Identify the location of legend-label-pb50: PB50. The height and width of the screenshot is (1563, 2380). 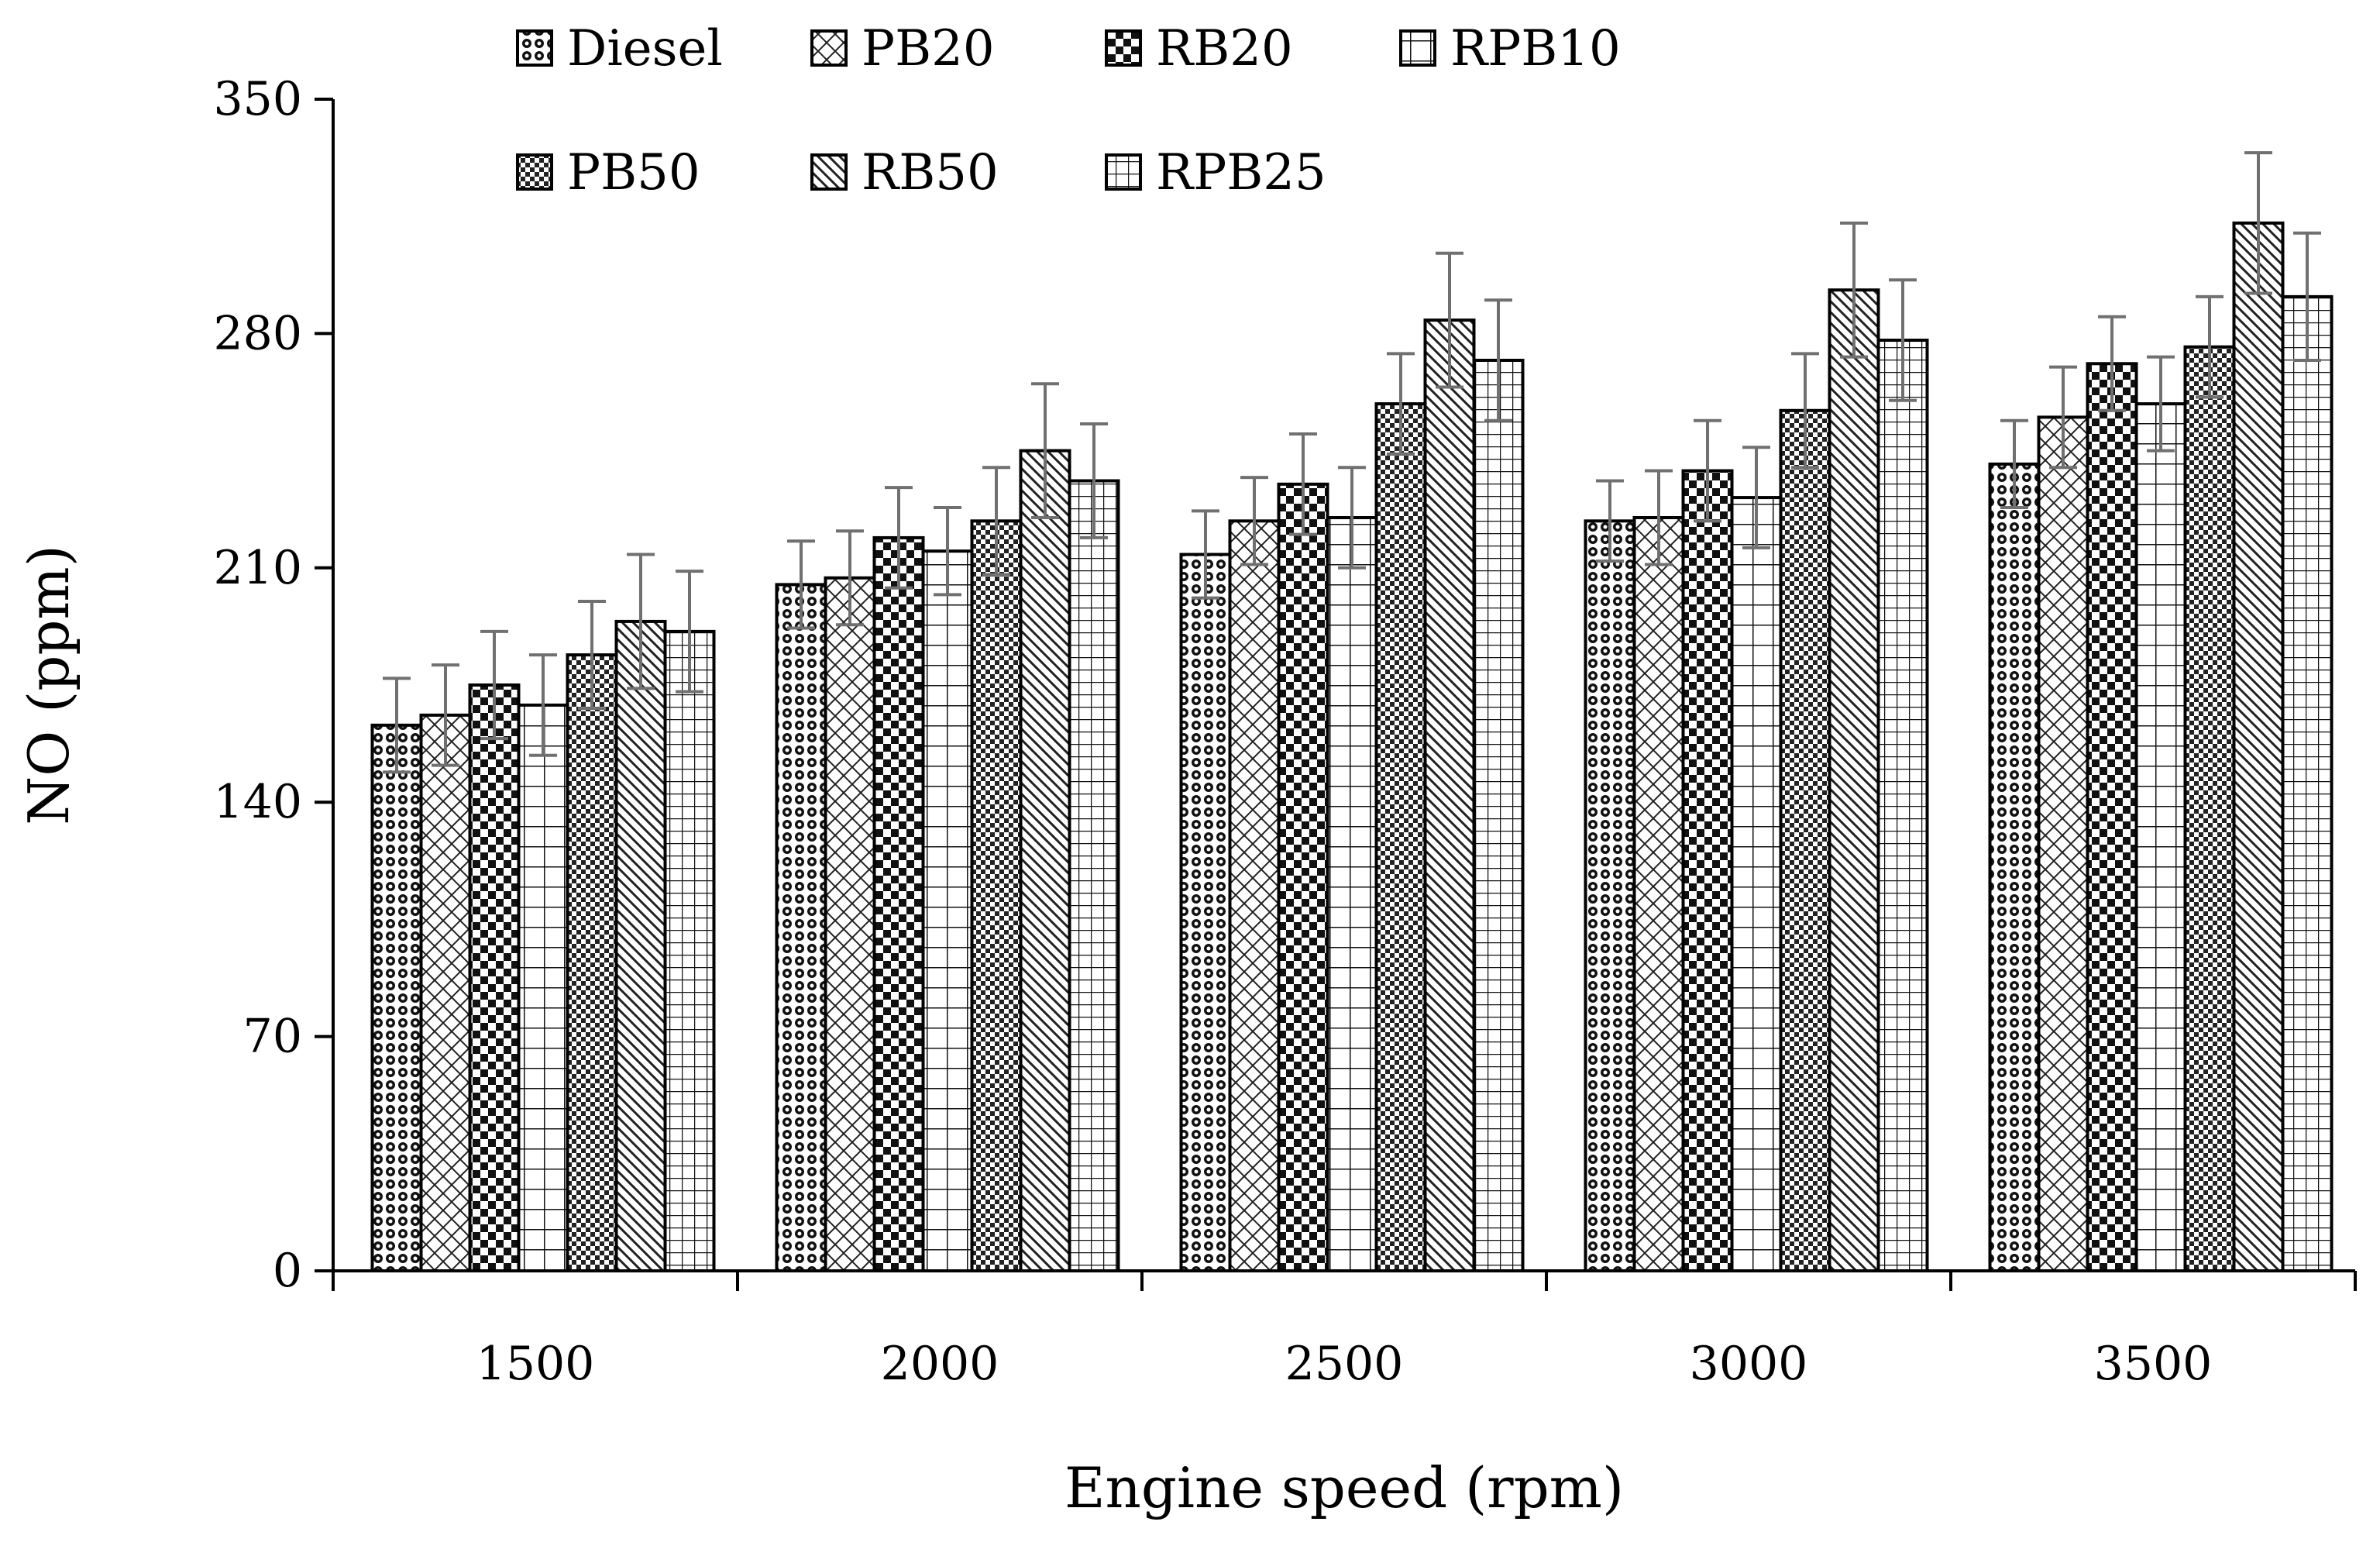
(634, 173).